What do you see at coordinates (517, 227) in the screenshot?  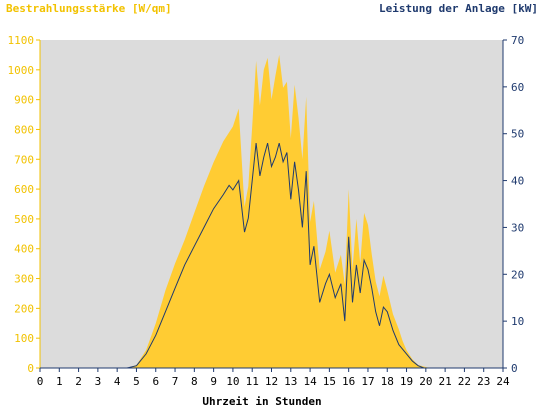 I see `right-tick-label: 30` at bounding box center [517, 227].